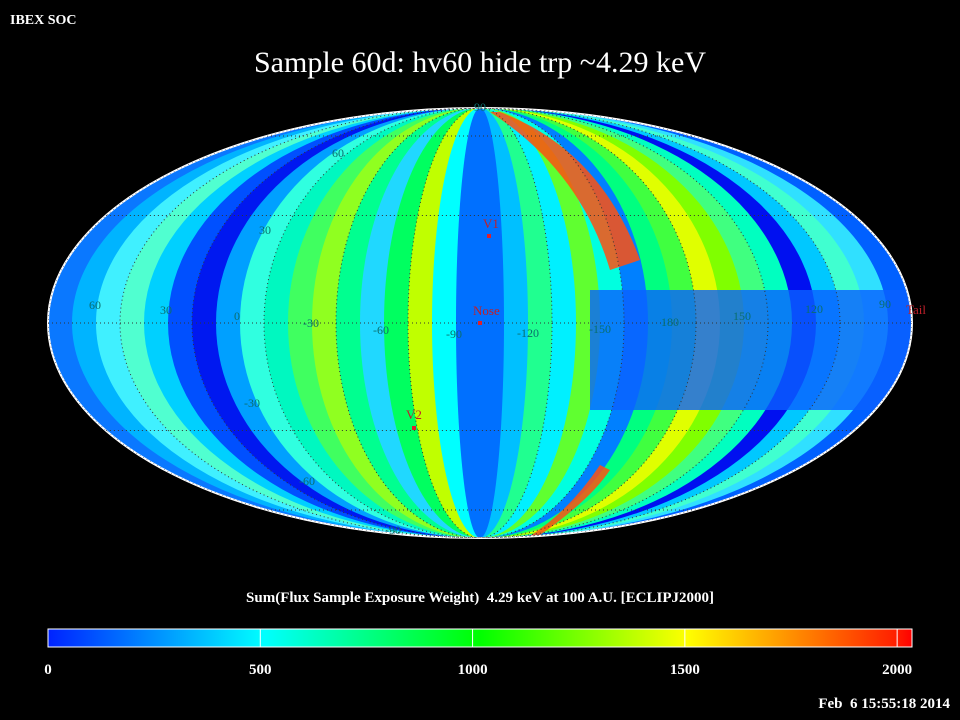  Describe the element at coordinates (265, 230) in the screenshot. I see `lat-label: 30` at that location.